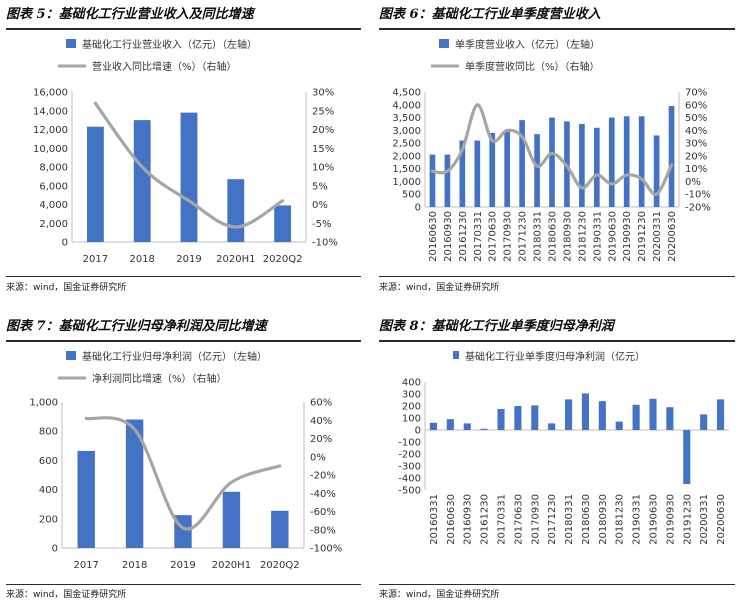 Image resolution: width=741 pixels, height=604 pixels. Describe the element at coordinates (85, 565) in the screenshot. I see `x-tick-label: 2017` at that location.